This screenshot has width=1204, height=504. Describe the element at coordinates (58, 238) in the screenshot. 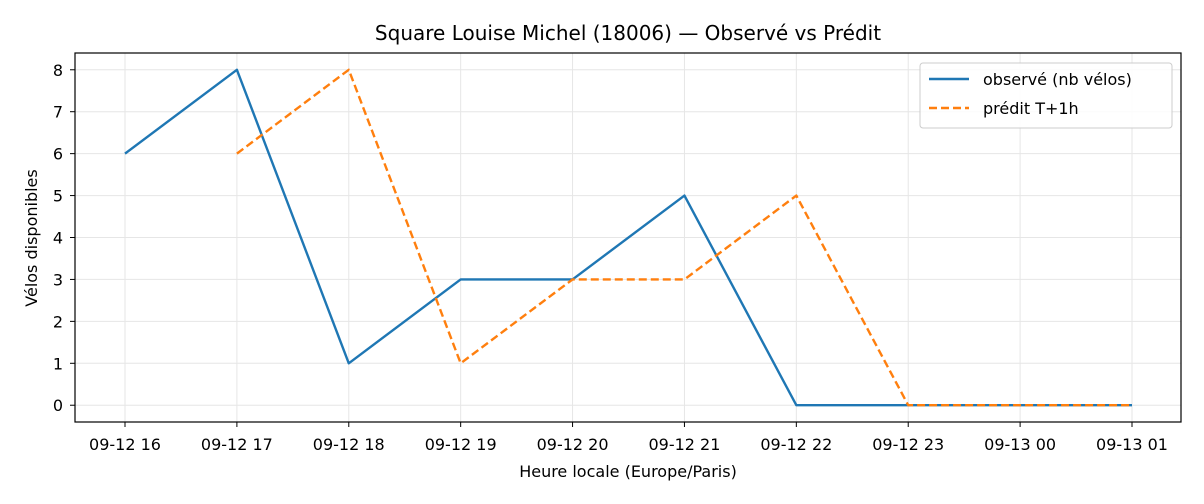

I see `y-tick-label: 4` at that location.